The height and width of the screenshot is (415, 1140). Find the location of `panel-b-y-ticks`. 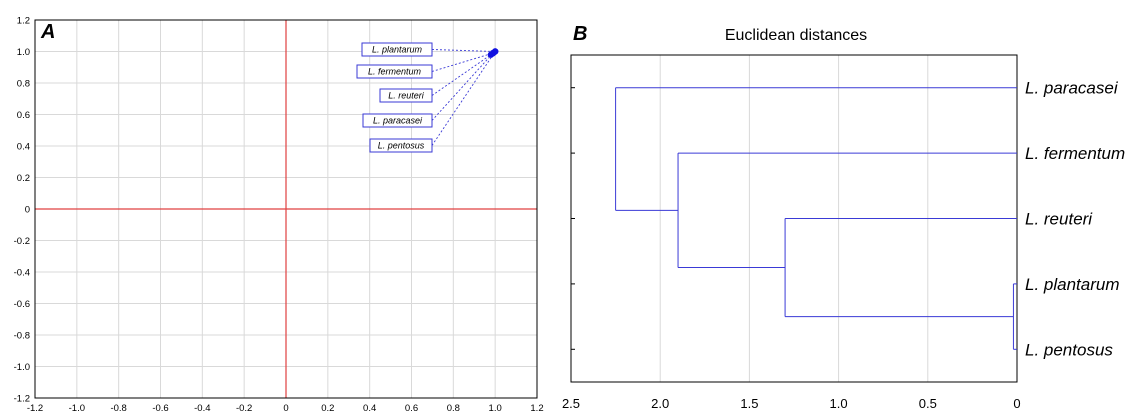

panel-b-y-ticks is located at coordinates (573, 218).